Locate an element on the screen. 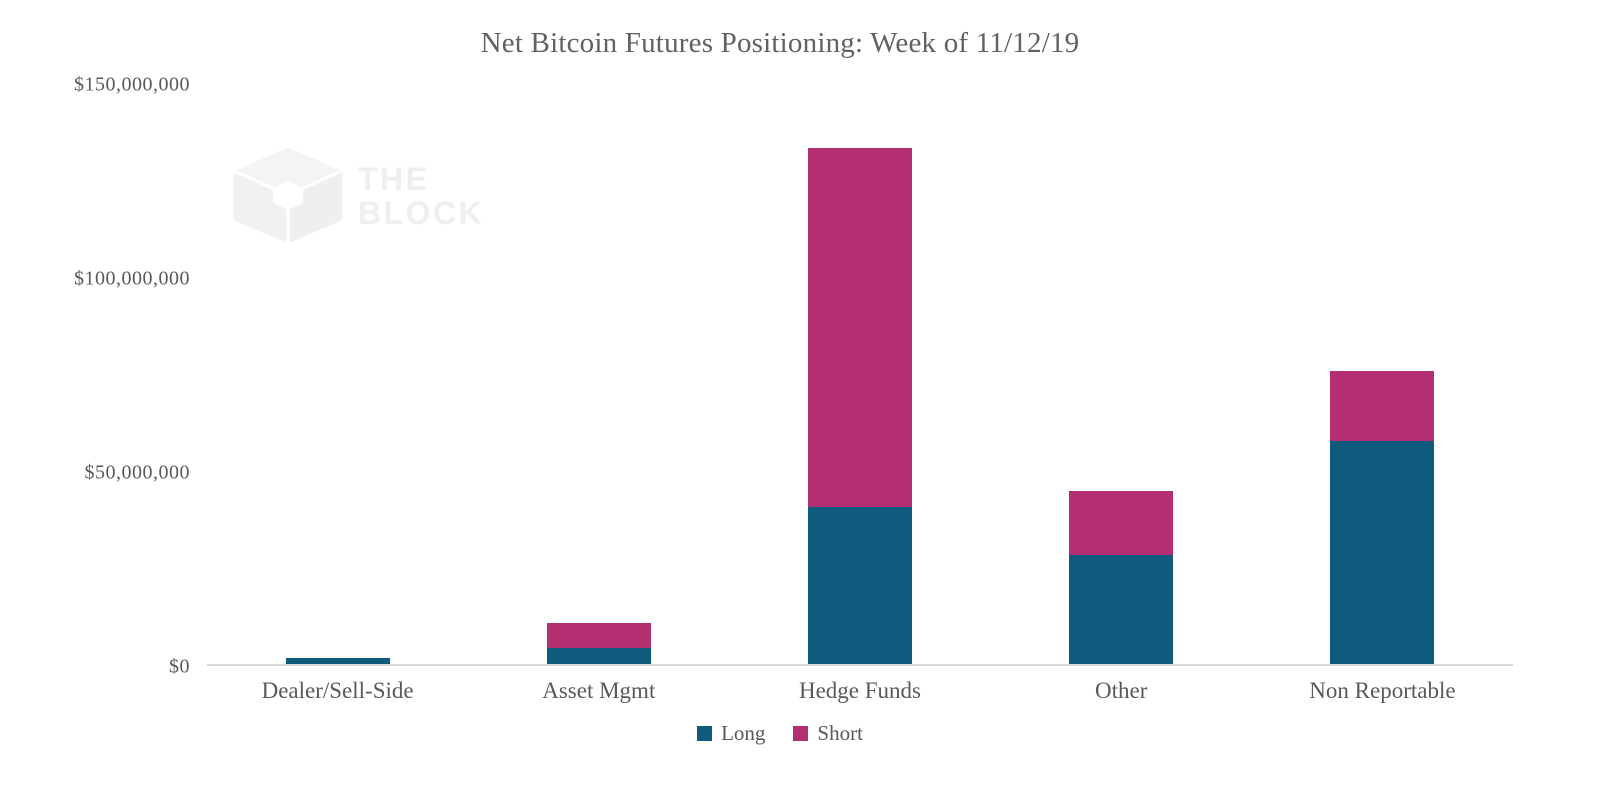 The height and width of the screenshot is (790, 1600). bar-segment-long-dealer-sell-side is located at coordinates (337, 661).